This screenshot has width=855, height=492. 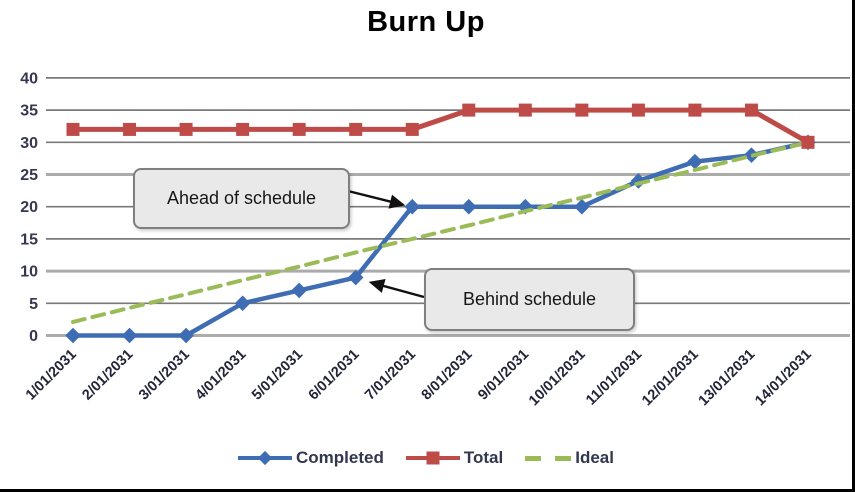 What do you see at coordinates (51, 375) in the screenshot?
I see `x-tick-label: 1/01/2031` at bounding box center [51, 375].